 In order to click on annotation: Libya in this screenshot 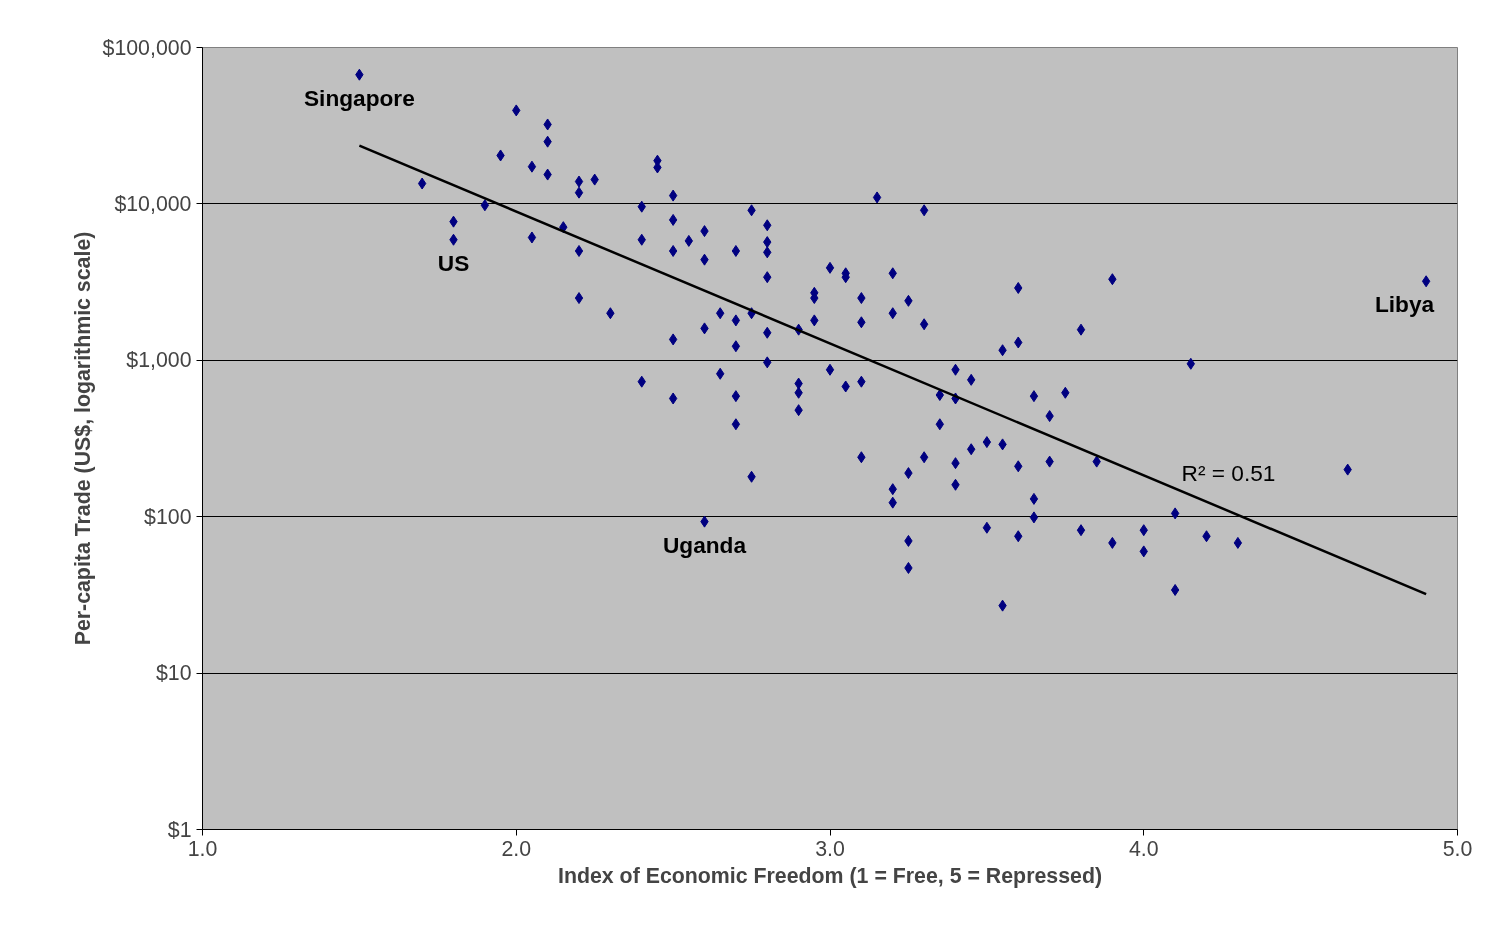, I will do `click(1404, 304)`.